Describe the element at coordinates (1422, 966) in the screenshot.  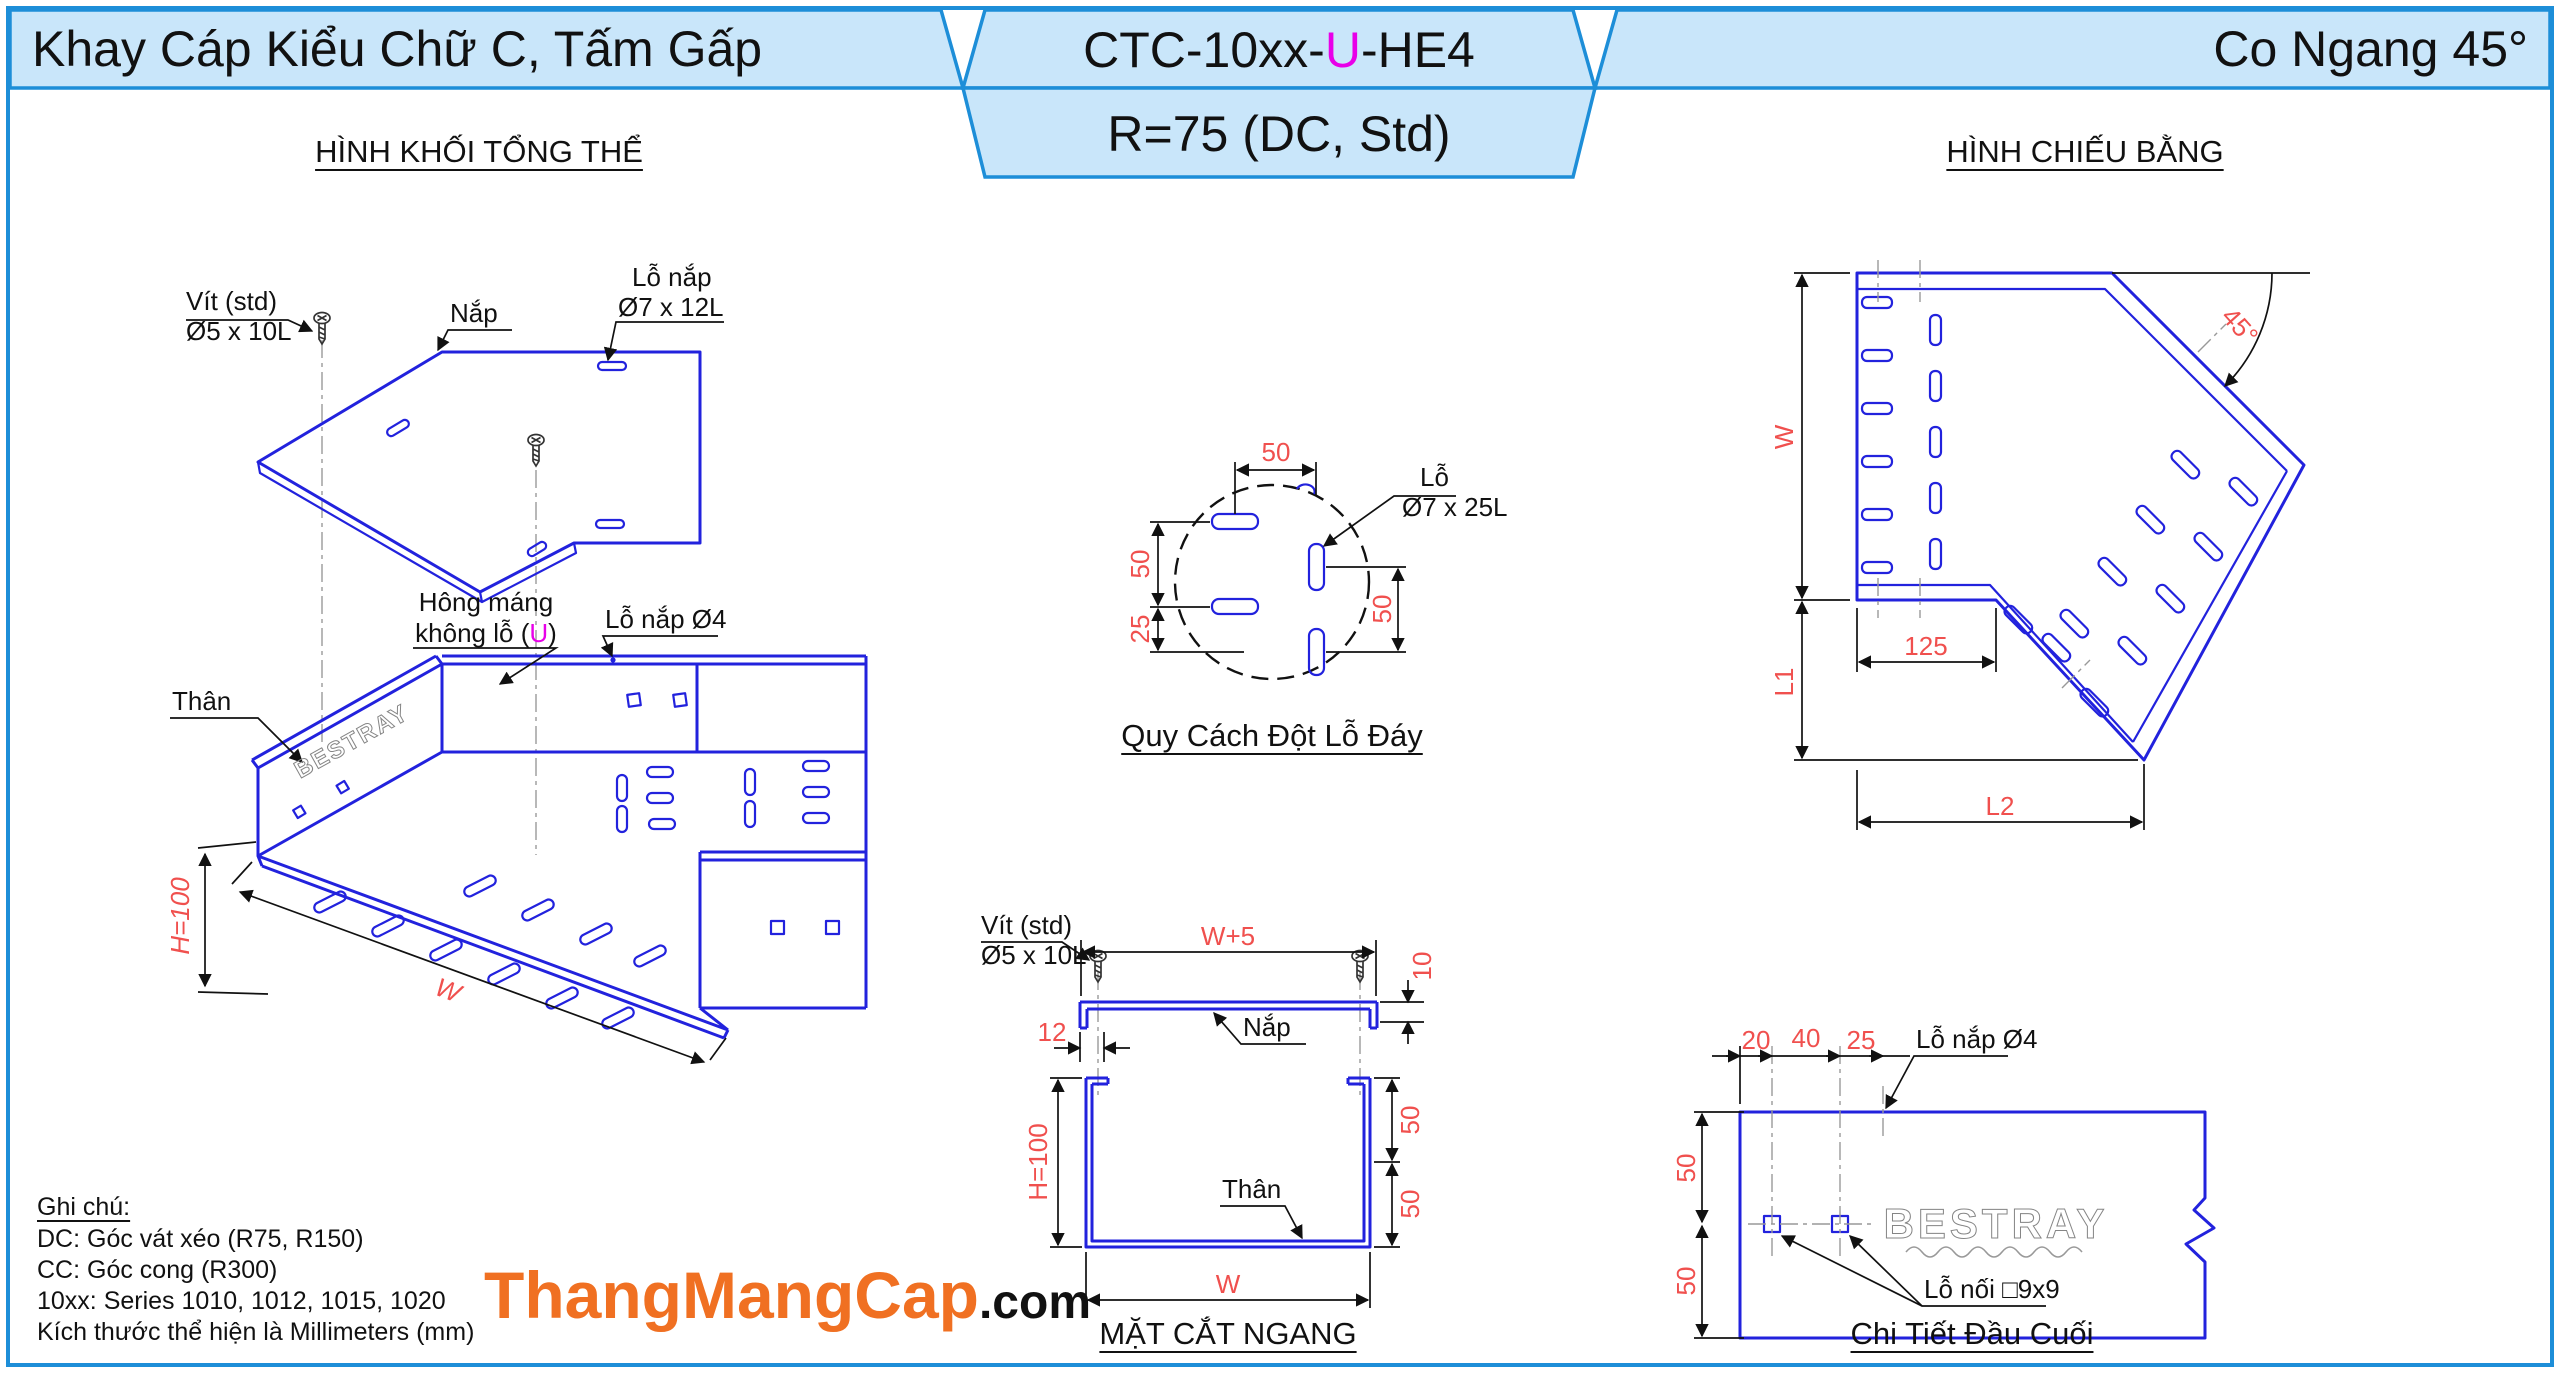
I see `section-dim-10: 10` at that location.